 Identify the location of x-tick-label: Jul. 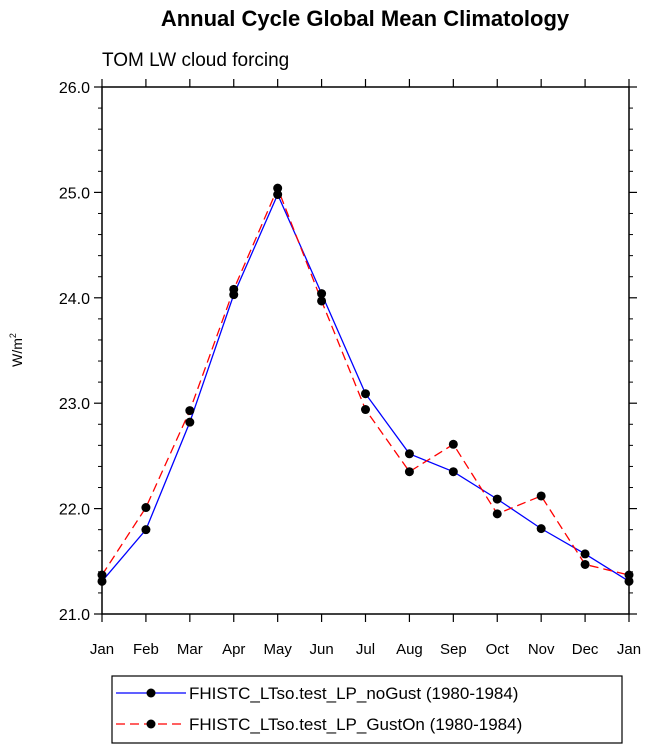
(365, 649).